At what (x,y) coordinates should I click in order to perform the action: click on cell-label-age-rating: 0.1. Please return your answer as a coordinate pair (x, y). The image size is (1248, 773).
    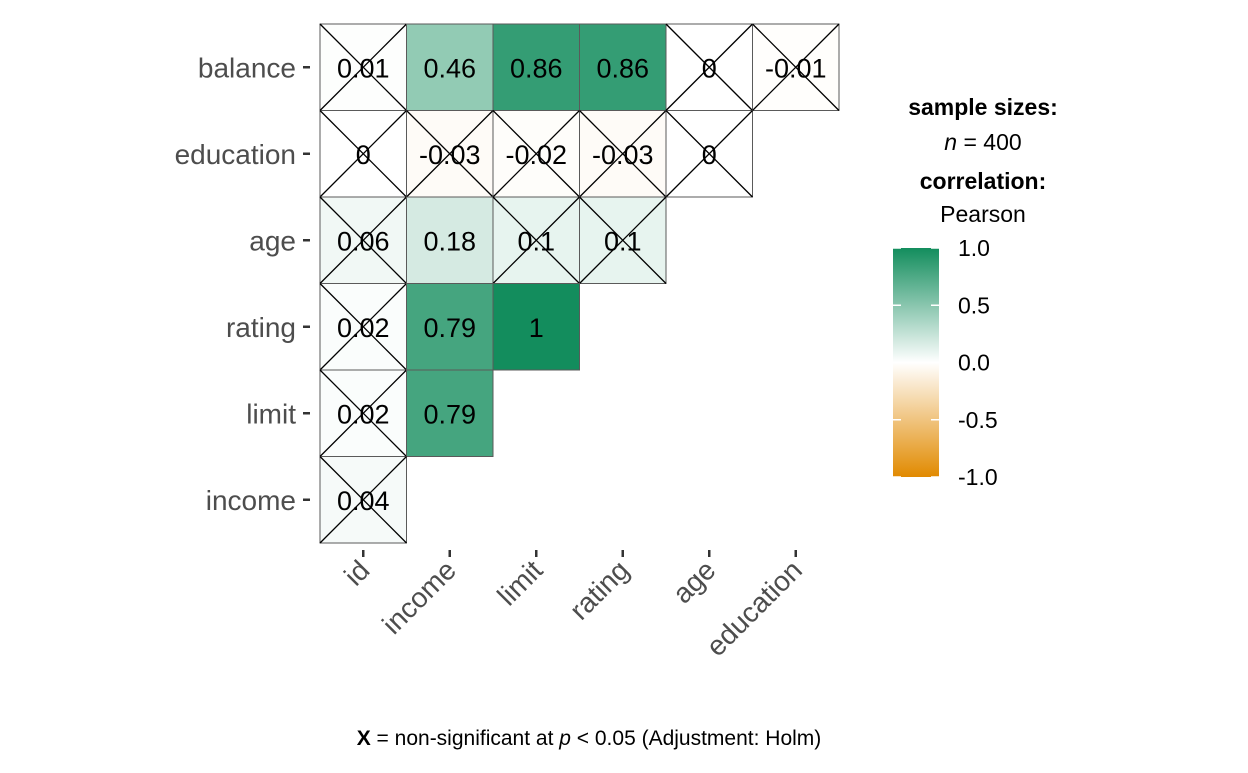
    Looking at the image, I should click on (623, 241).